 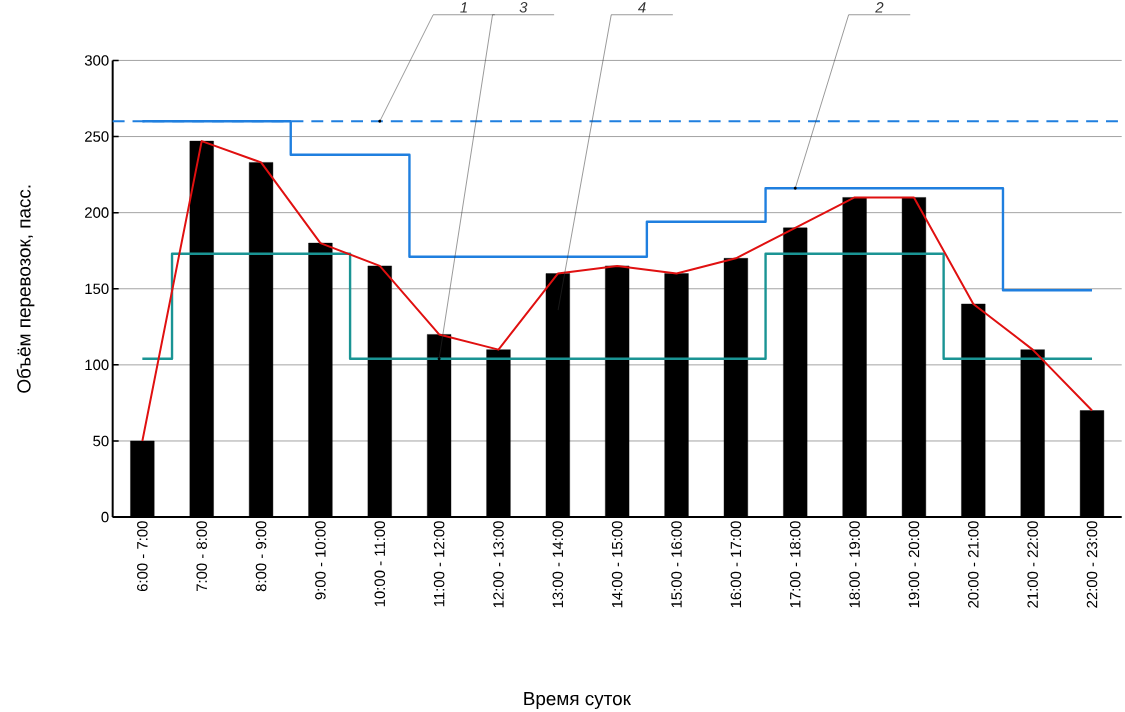 I want to click on annotation: 4, so click(x=641, y=7).